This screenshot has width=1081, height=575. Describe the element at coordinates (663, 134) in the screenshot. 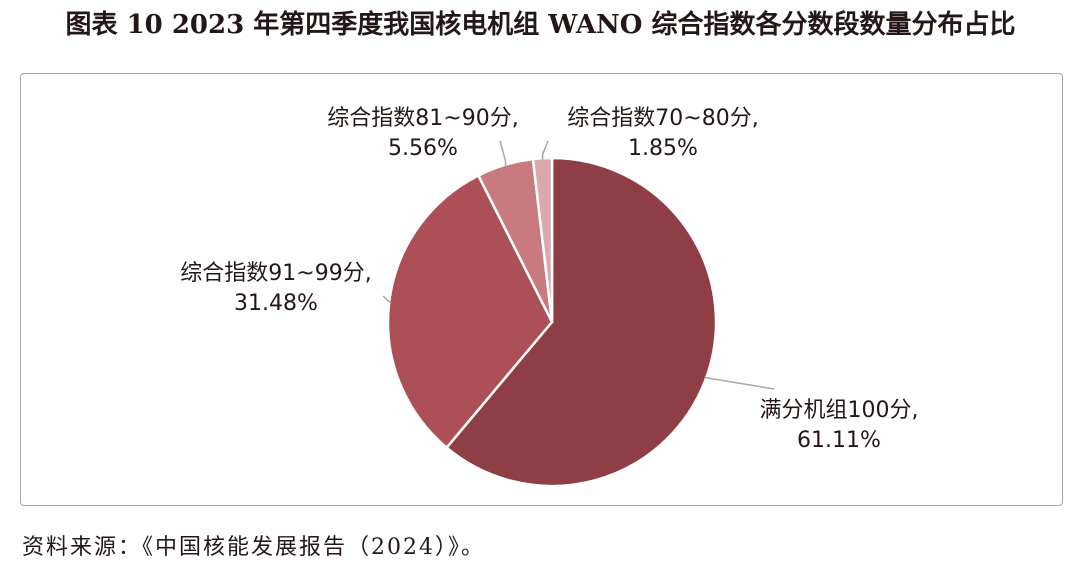

I see `slice-label-70-80: 综合指数70~80分, 1.85%` at that location.